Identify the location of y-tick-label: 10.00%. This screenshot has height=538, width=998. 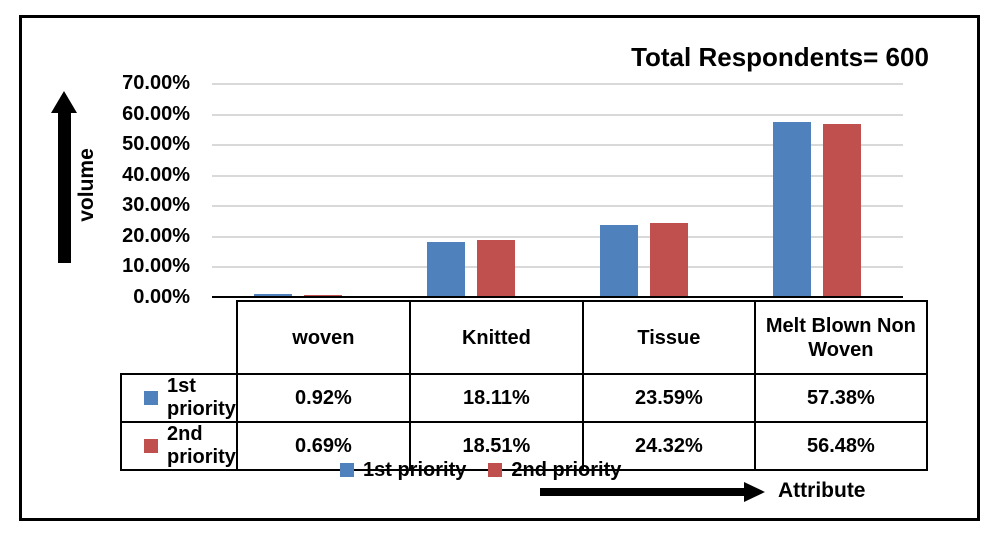
(156, 266).